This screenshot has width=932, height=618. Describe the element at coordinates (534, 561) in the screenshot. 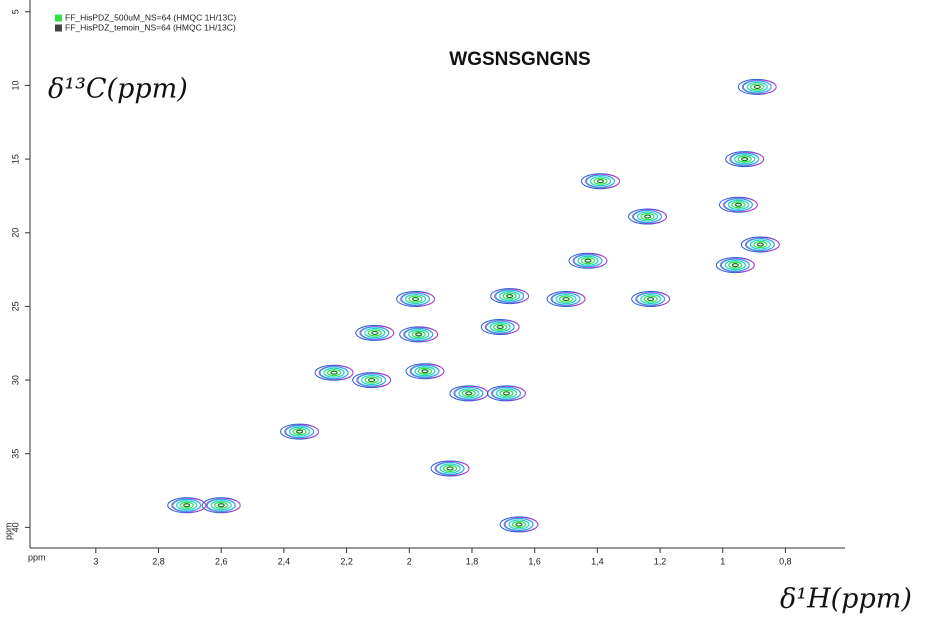

I see `x-tick-label: 1,6` at that location.